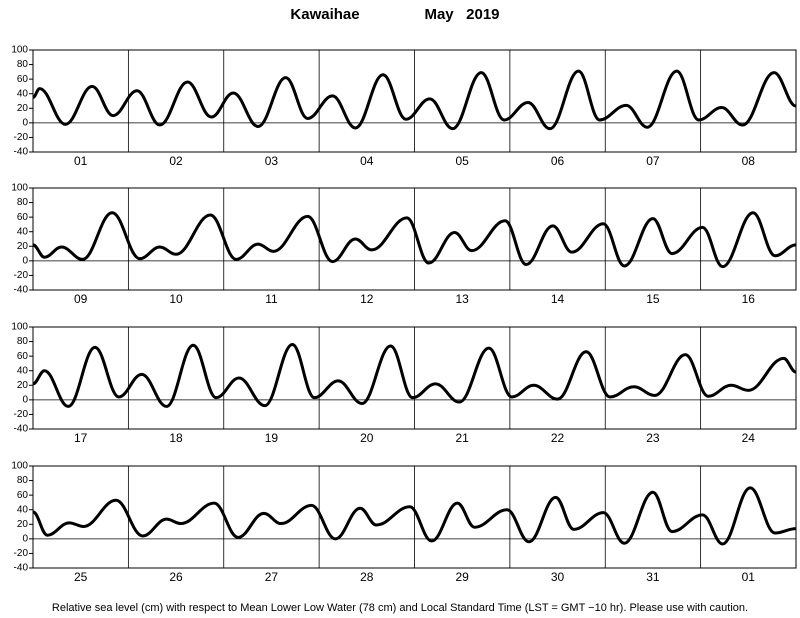 The width and height of the screenshot is (800, 618). Describe the element at coordinates (558, 438) in the screenshot. I see `day-label: 22` at that location.